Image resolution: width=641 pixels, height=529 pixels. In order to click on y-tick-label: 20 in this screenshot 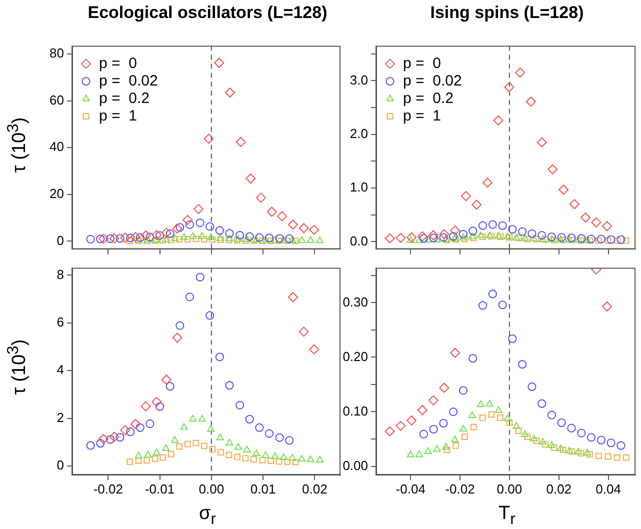, I will do `click(57, 194)`.